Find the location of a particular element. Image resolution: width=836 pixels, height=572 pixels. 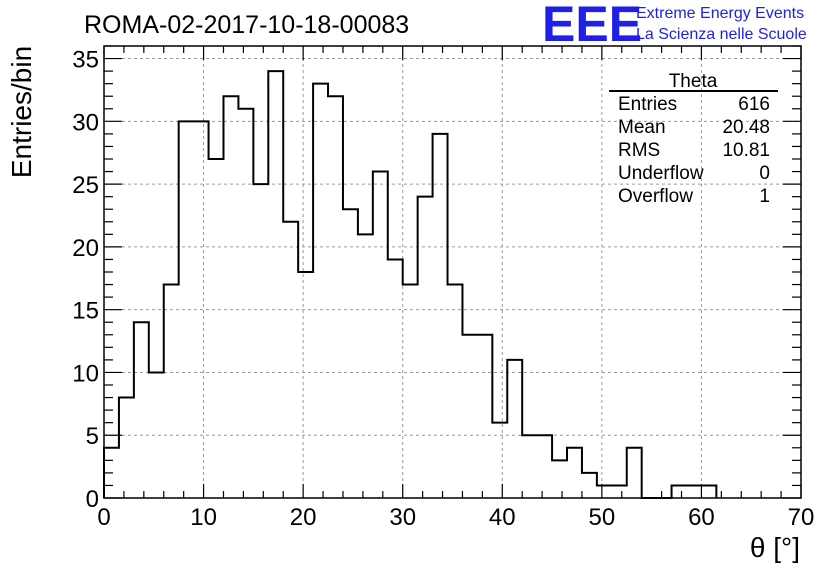

y-tick-label: 15 is located at coordinates (85, 311).